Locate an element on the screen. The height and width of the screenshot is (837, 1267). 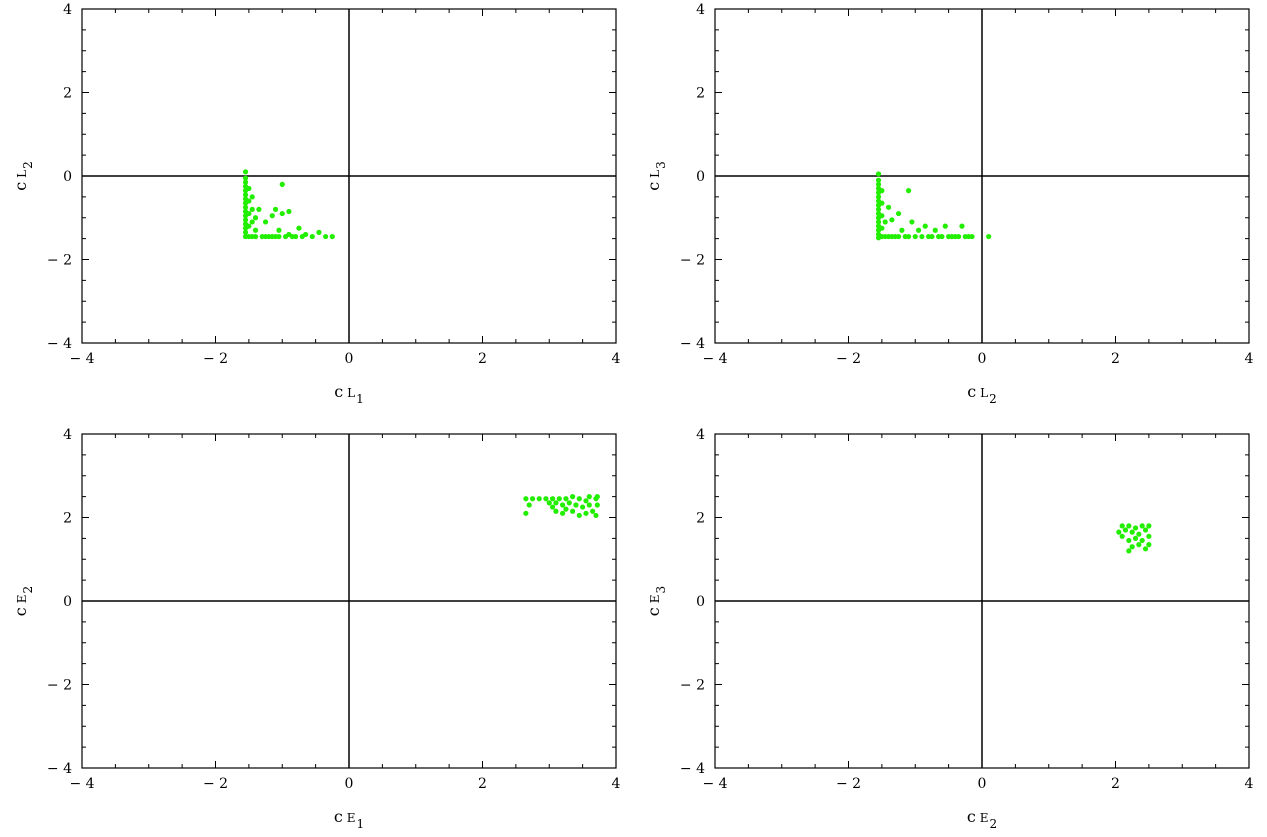
x-tick-label: 4 is located at coordinates (616, 784).